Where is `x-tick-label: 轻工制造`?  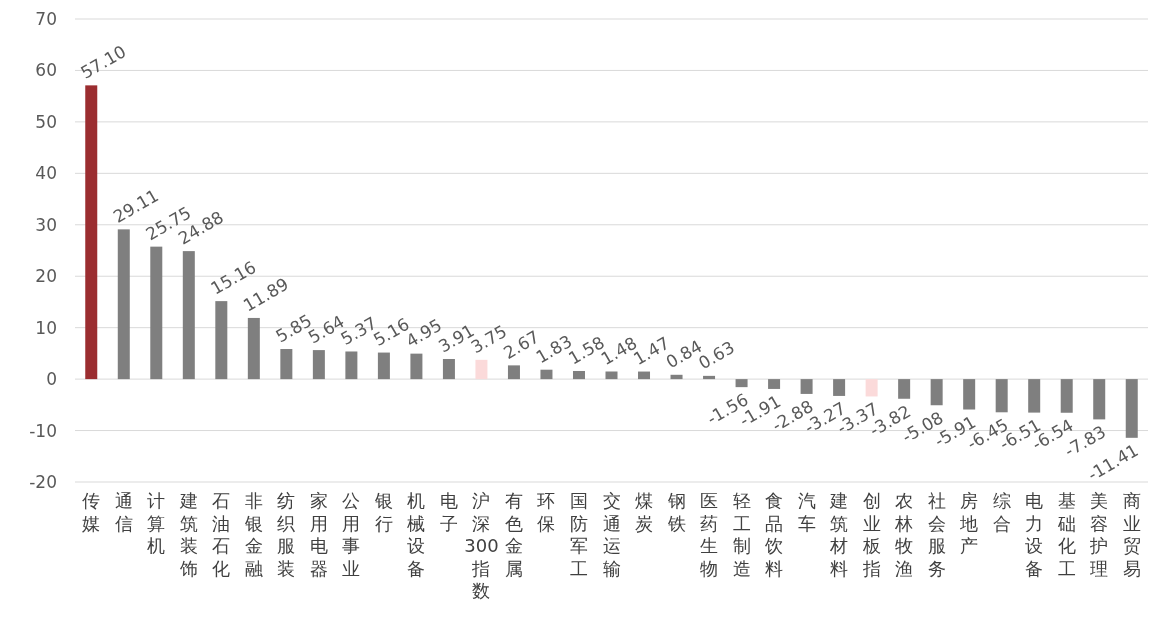
x-tick-label: 轻工制造 is located at coordinates (741, 534).